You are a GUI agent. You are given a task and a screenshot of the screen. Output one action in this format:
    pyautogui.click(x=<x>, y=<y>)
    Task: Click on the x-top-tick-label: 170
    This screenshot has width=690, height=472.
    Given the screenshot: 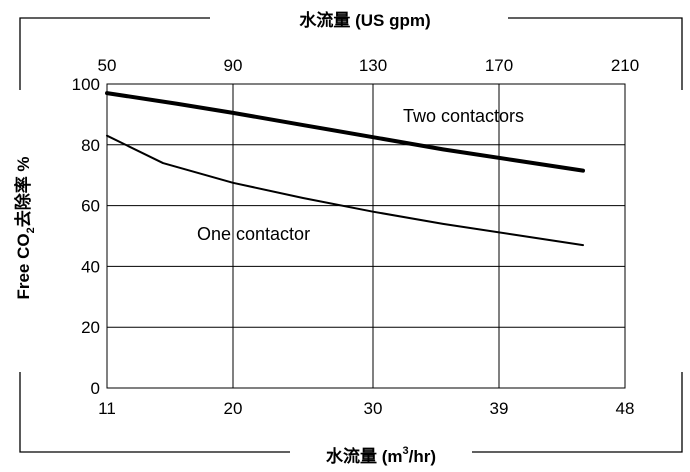 What is the action you would take?
    pyautogui.click(x=499, y=65)
    